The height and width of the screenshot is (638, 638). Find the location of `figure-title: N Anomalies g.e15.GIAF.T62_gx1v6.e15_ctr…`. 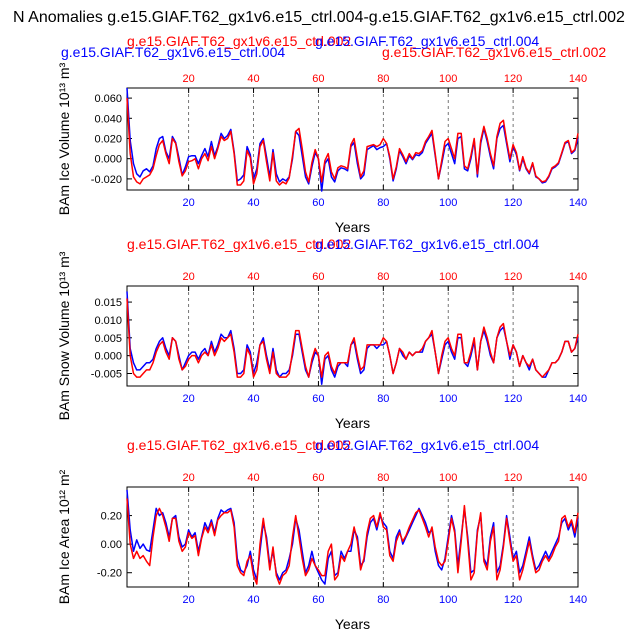

figure-title: N Anomalies g.e15.GIAF.T62_gx1v6.e15_ctr… is located at coordinates (319, 17).